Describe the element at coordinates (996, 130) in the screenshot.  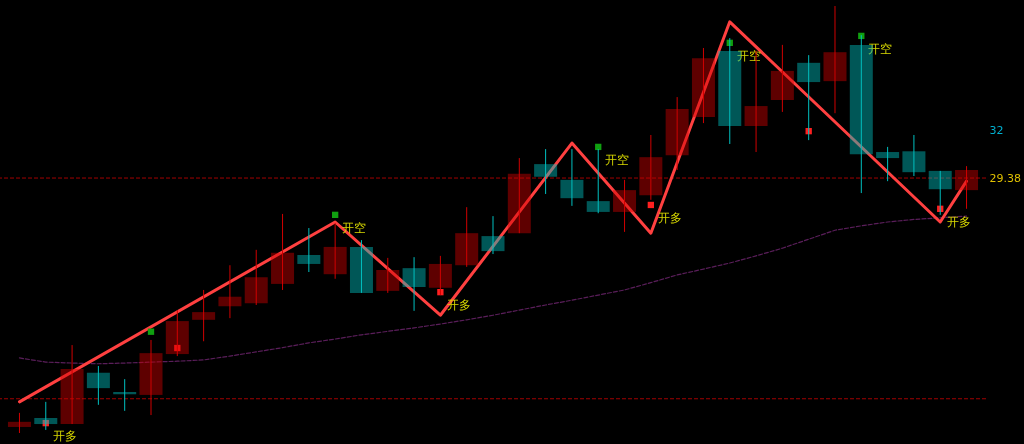
I see `y-tick-label: 32` at that location.